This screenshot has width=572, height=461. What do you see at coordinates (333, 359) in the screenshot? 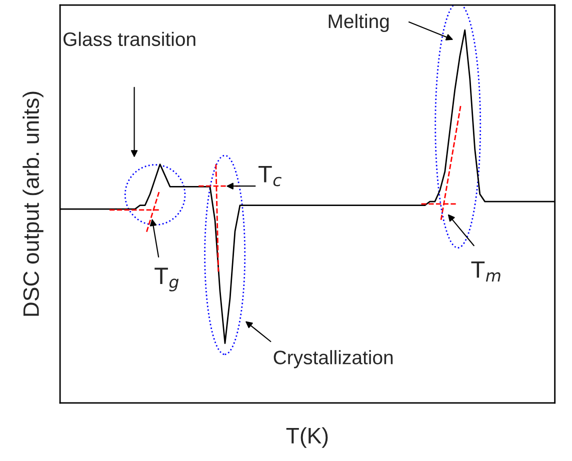
I see `annotation: Crystallization` at bounding box center [333, 359].